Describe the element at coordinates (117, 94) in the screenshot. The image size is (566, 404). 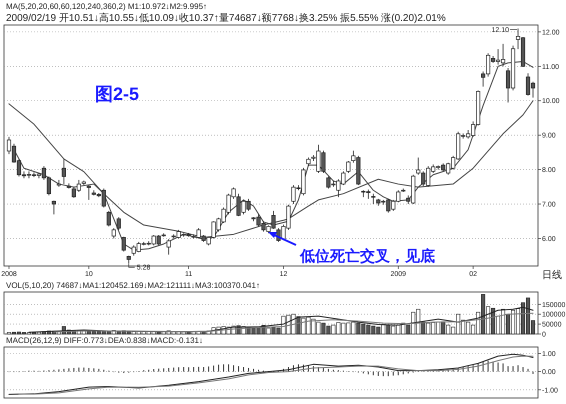
I see `annotation: 图2-5` at that location.